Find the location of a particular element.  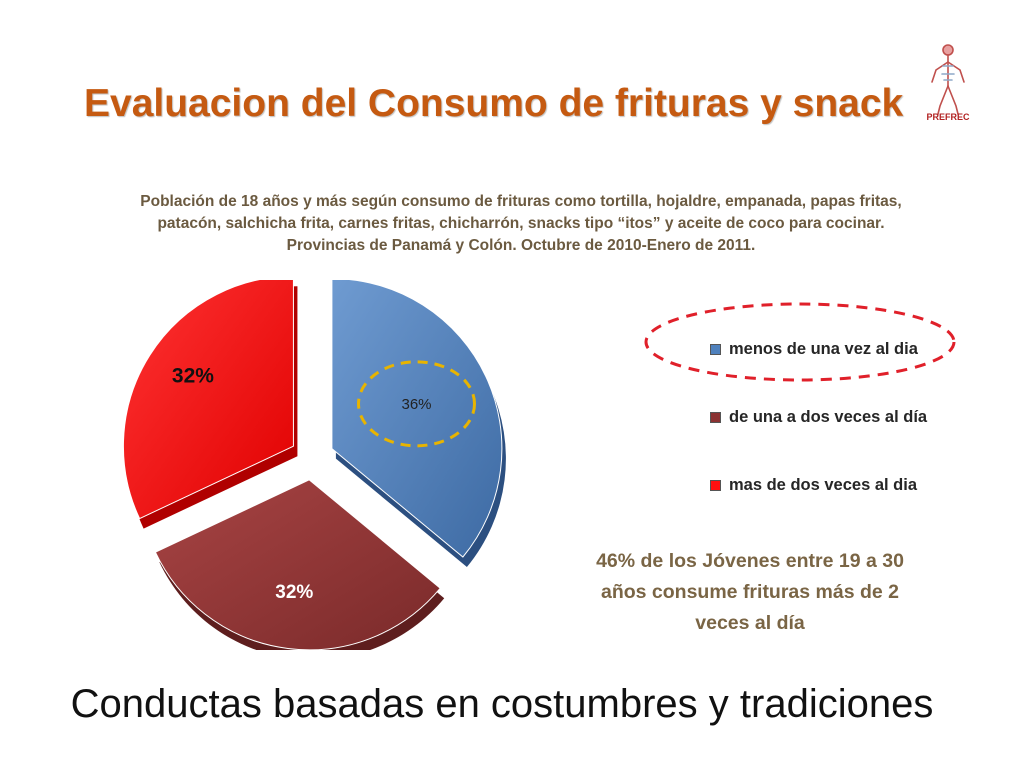

legend-label: de una a dos veces al día is located at coordinates (828, 417).